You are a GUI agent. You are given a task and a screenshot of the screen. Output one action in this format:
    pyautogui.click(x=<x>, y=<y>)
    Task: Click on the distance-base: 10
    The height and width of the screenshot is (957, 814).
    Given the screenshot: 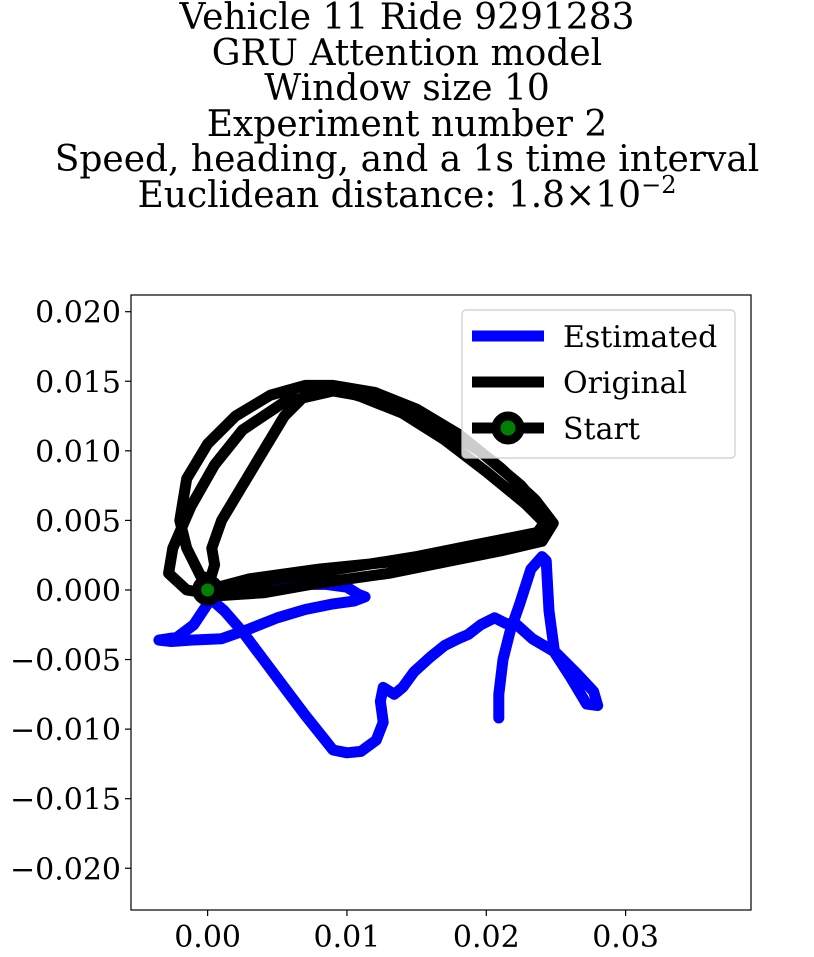 What is the action you would take?
    pyautogui.click(x=618, y=195)
    